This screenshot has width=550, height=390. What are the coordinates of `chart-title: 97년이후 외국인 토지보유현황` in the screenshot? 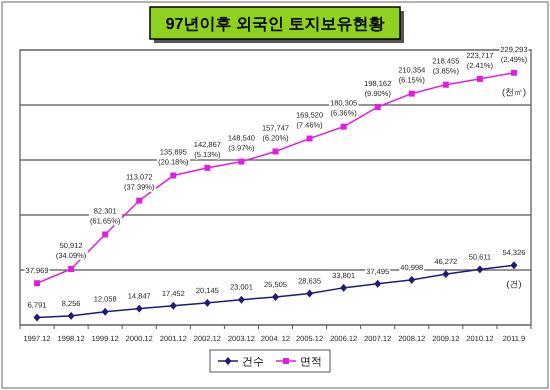 It's located at (275, 24).